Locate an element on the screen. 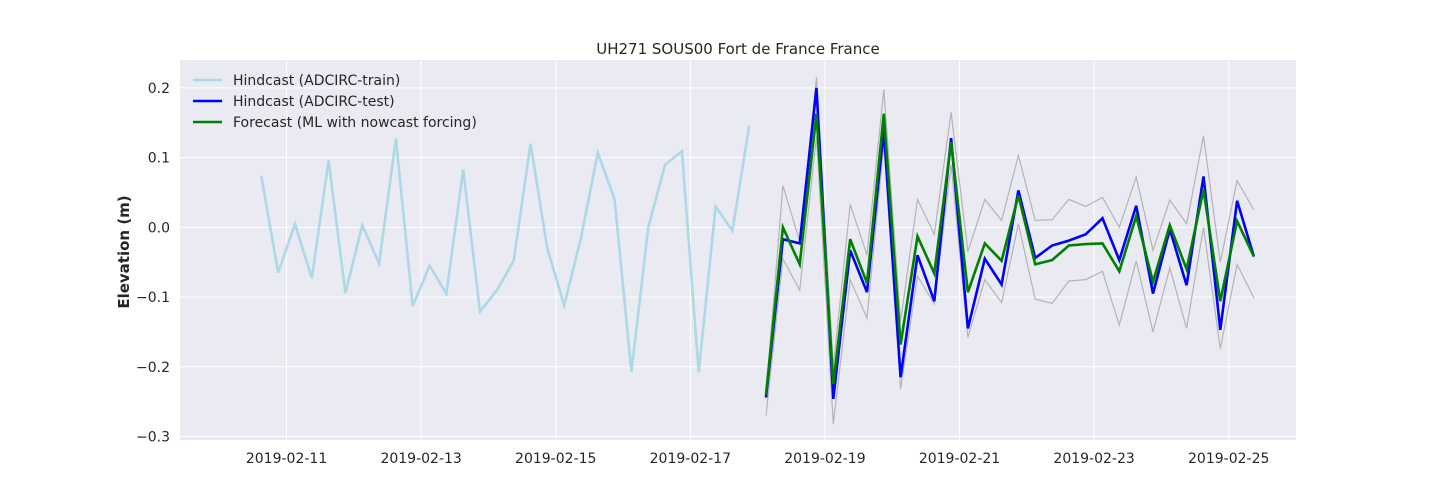 The height and width of the screenshot is (504, 1440). x-tick-label: 2019-02-21 is located at coordinates (959, 459).